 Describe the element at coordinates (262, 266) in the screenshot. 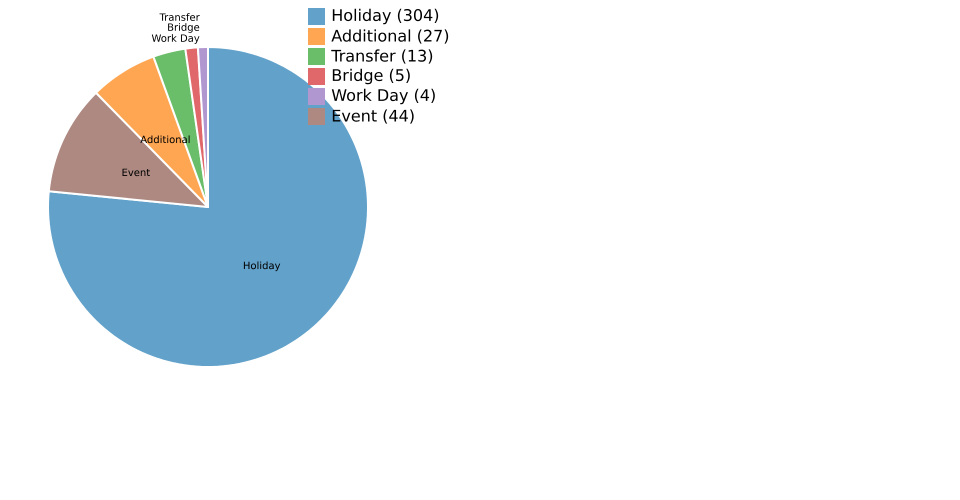

I see `slice-label: Holiday` at that location.